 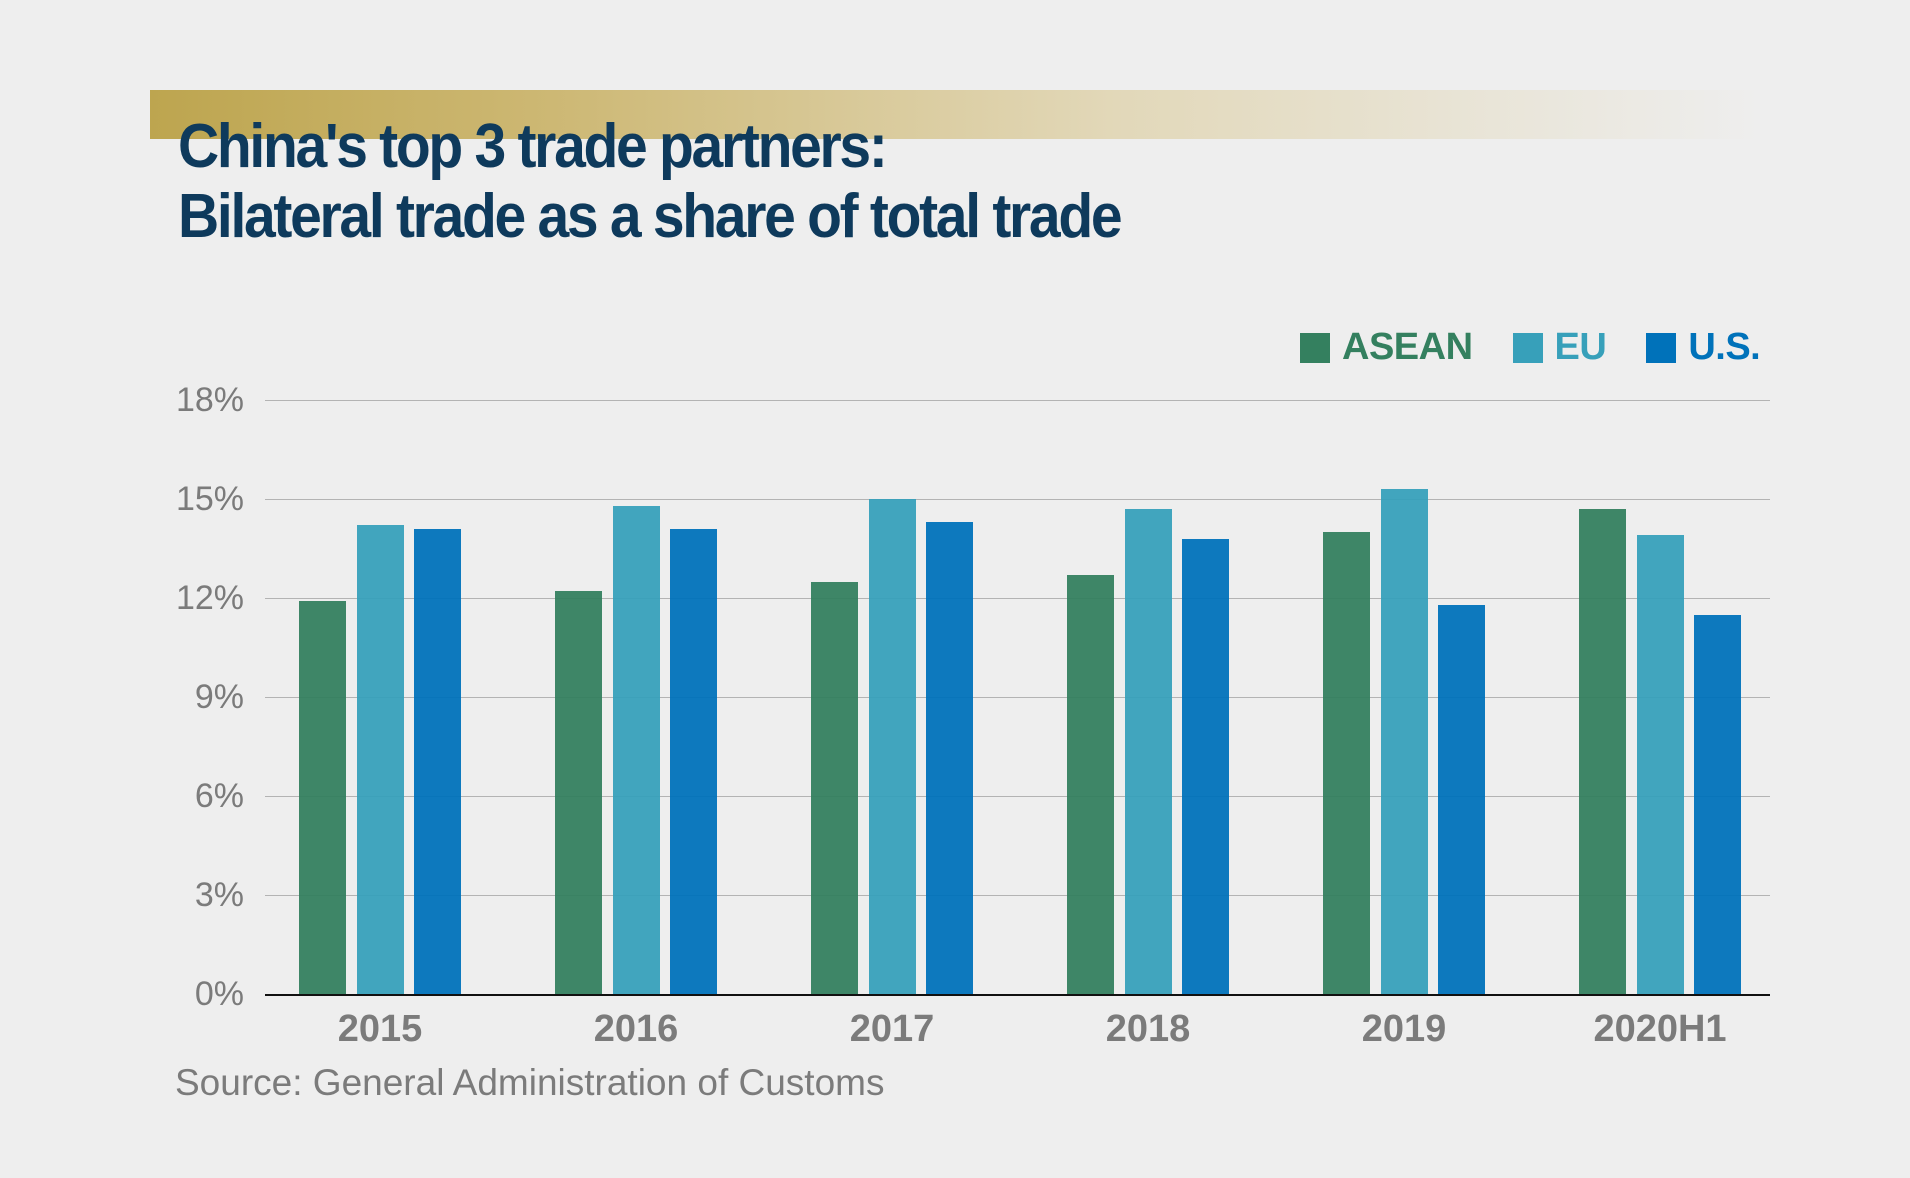 What do you see at coordinates (1017, 995) in the screenshot?
I see `x-axis-line` at bounding box center [1017, 995].